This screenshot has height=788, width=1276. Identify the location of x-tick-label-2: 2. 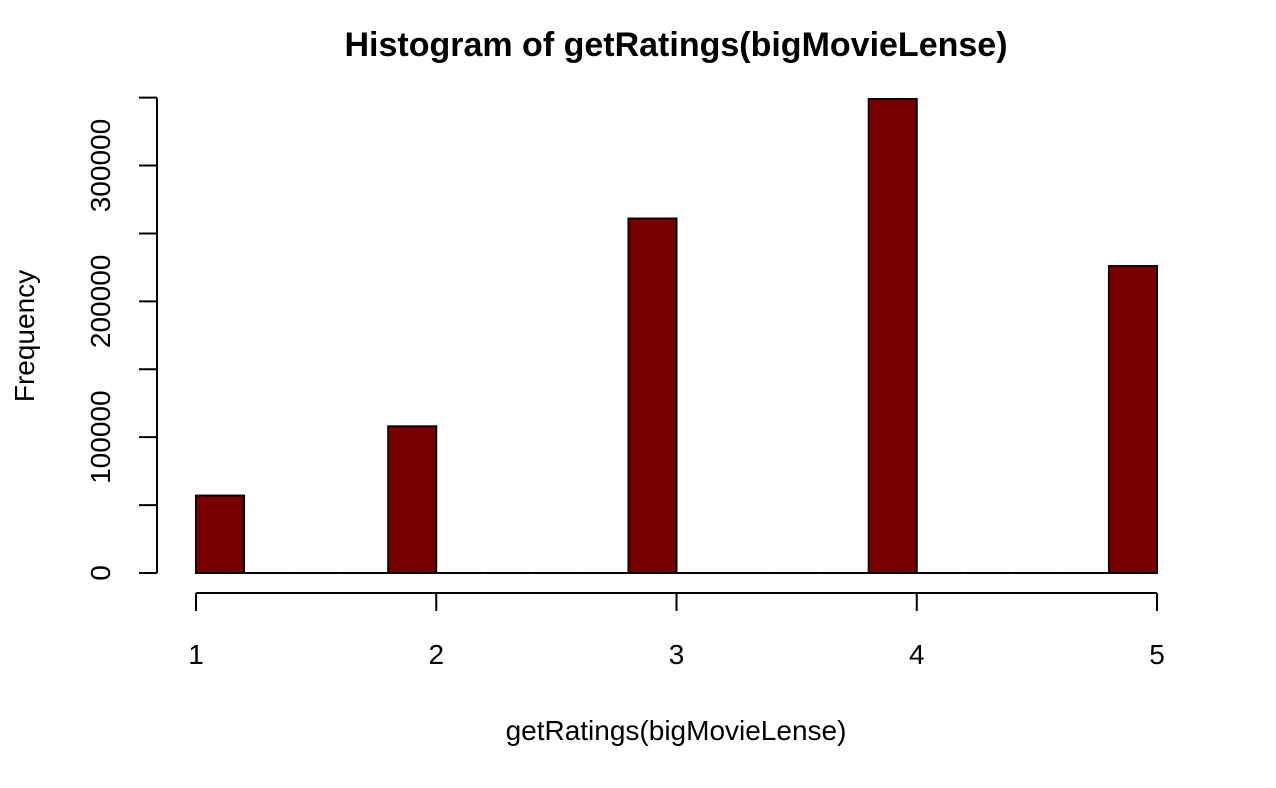
(436, 654).